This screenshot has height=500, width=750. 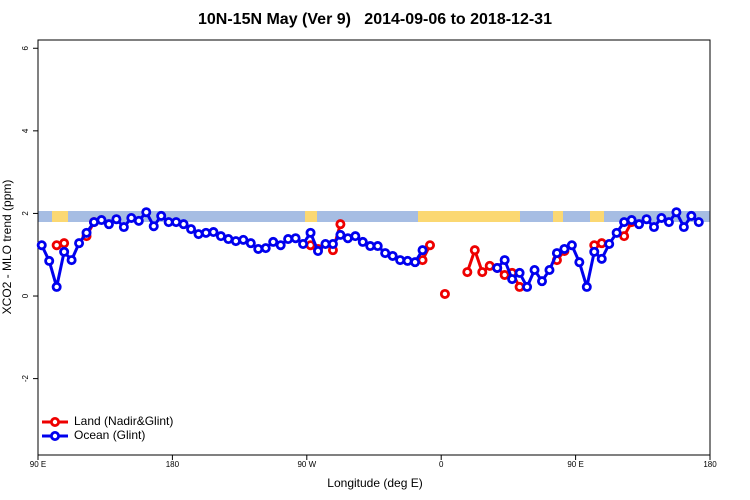 What do you see at coordinates (374, 216) in the screenshot?
I see `land-mask-band` at bounding box center [374, 216].